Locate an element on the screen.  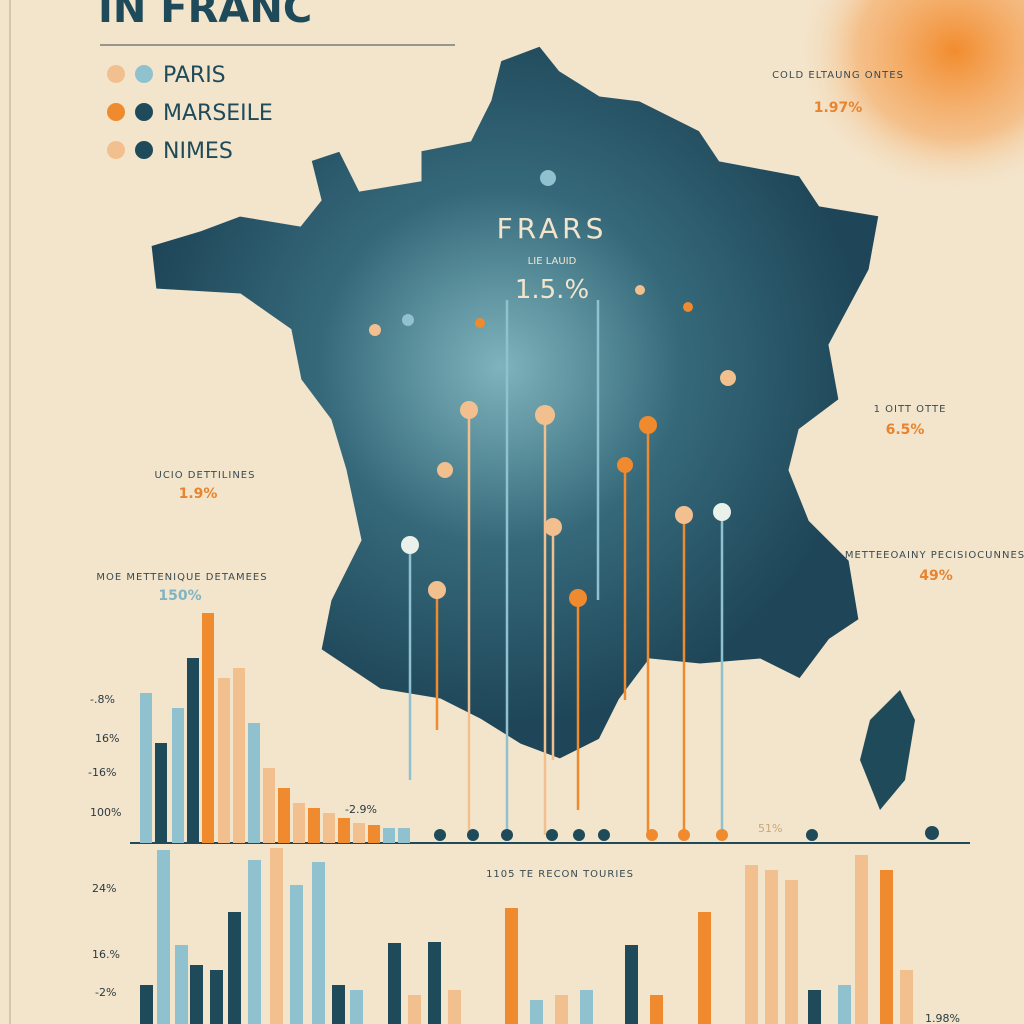
note: -2.9% is located at coordinates (361, 809).